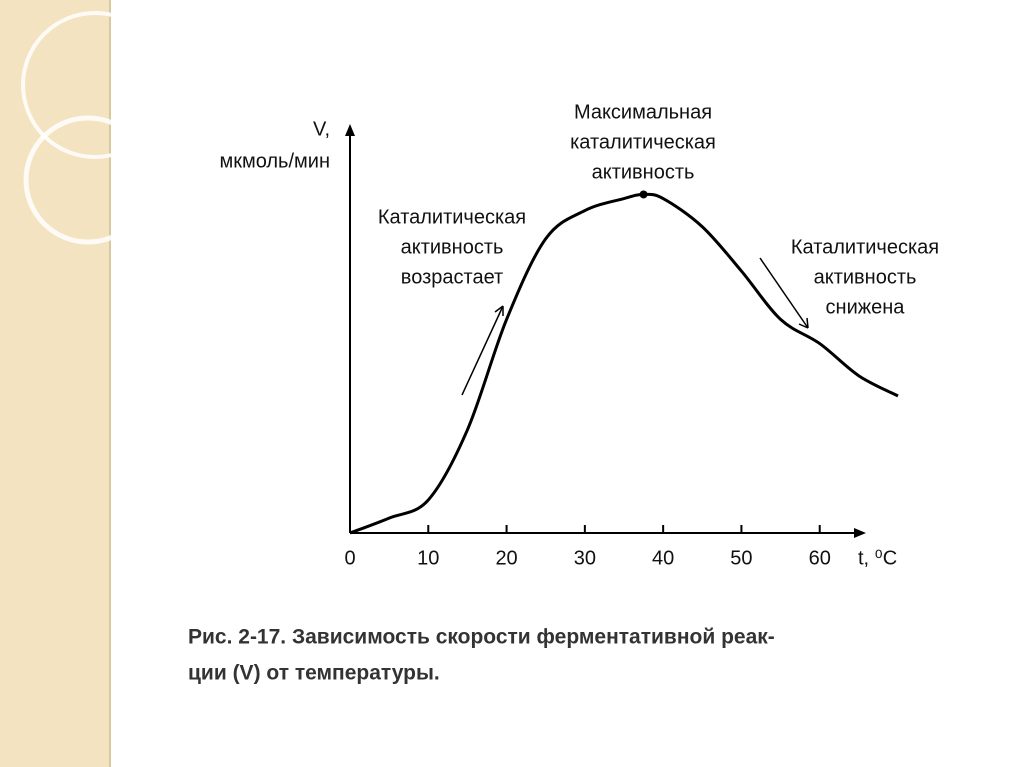 This screenshot has width=1024, height=767. I want to click on x-tick-label: 50, so click(741, 558).